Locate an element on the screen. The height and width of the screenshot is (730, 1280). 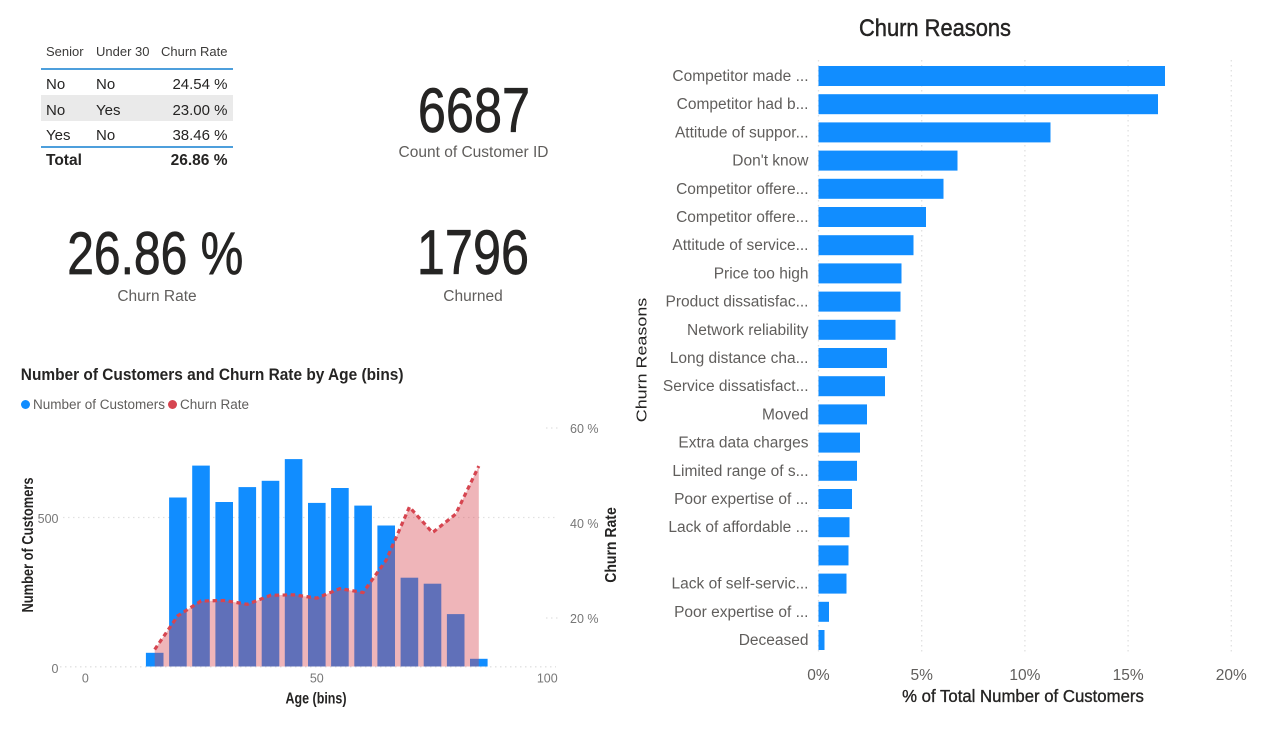
svg-text: 20% is located at coordinates (1231, 675).